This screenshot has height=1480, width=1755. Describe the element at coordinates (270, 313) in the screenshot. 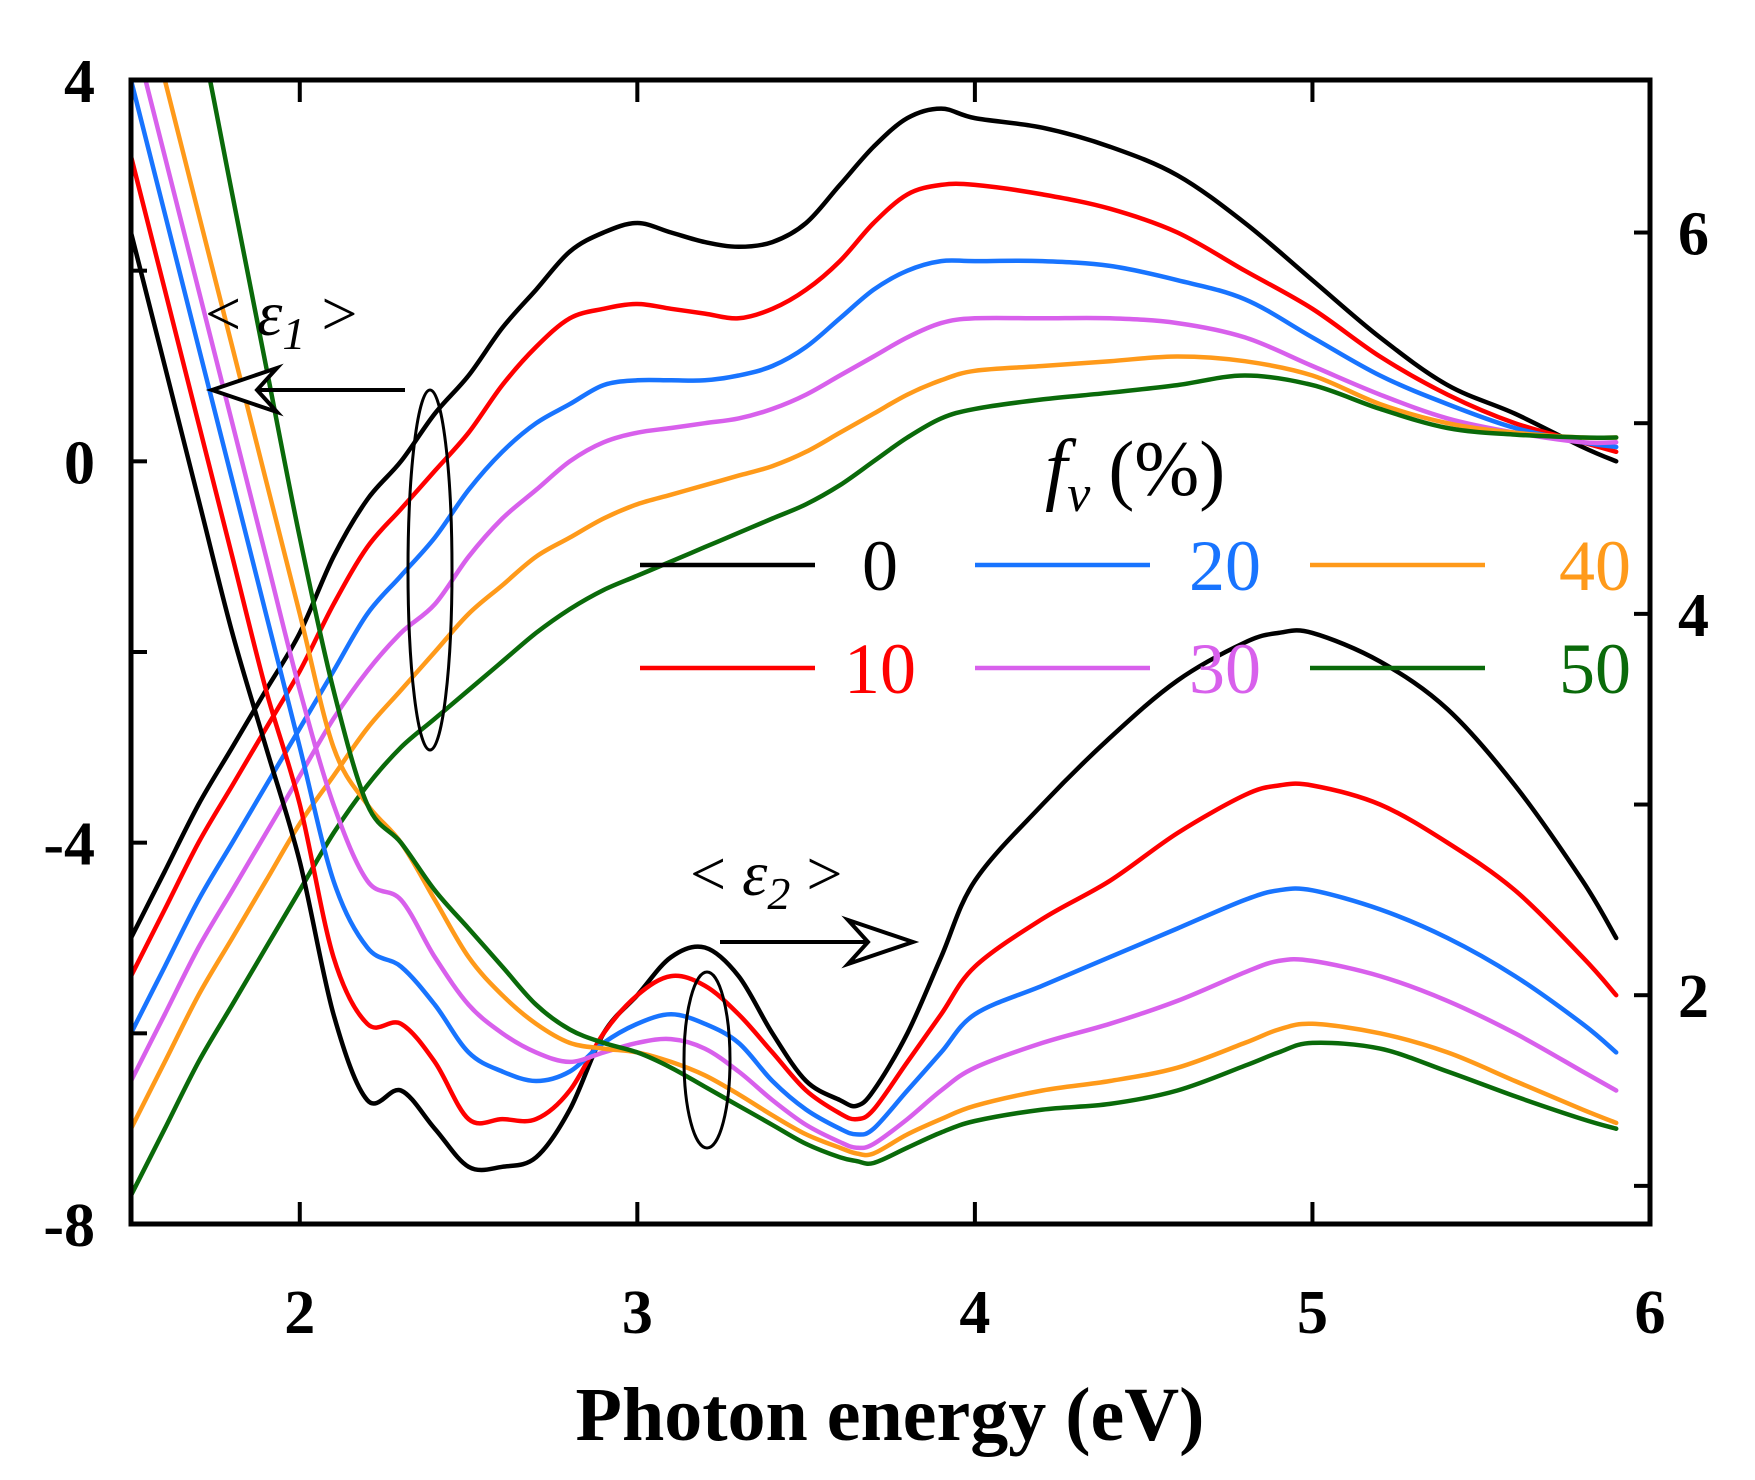

I see `epsilon1-symbol: ε` at that location.